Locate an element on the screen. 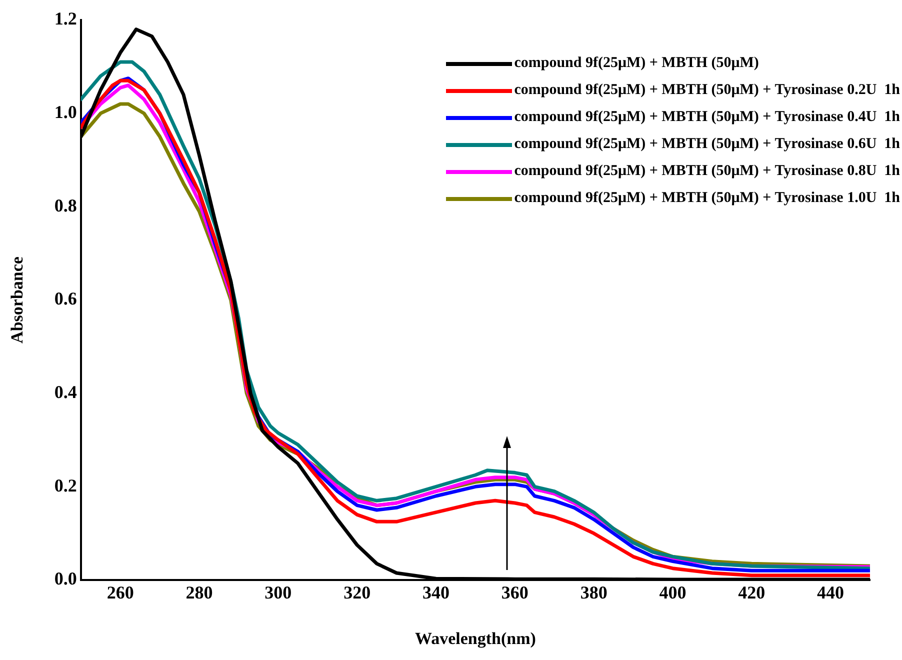 Image resolution: width=902 pixels, height=660 pixels. x-tick-label: 400 is located at coordinates (672, 592).